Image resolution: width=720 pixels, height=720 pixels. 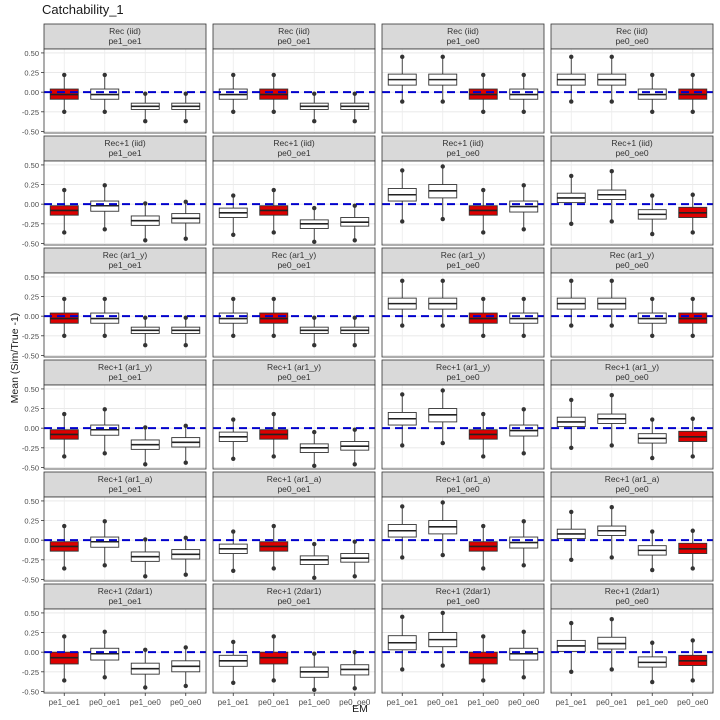 What do you see at coordinates (31, 633) in the screenshot?
I see `y-tick-label: 0.25` at bounding box center [31, 633].